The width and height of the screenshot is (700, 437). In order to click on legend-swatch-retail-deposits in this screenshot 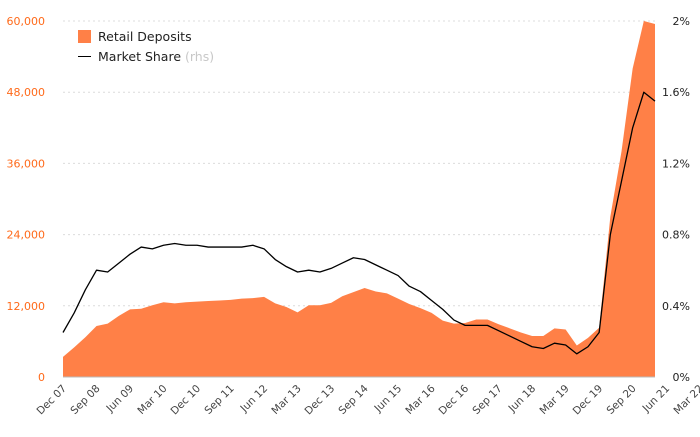, I will do `click(84, 36)`.